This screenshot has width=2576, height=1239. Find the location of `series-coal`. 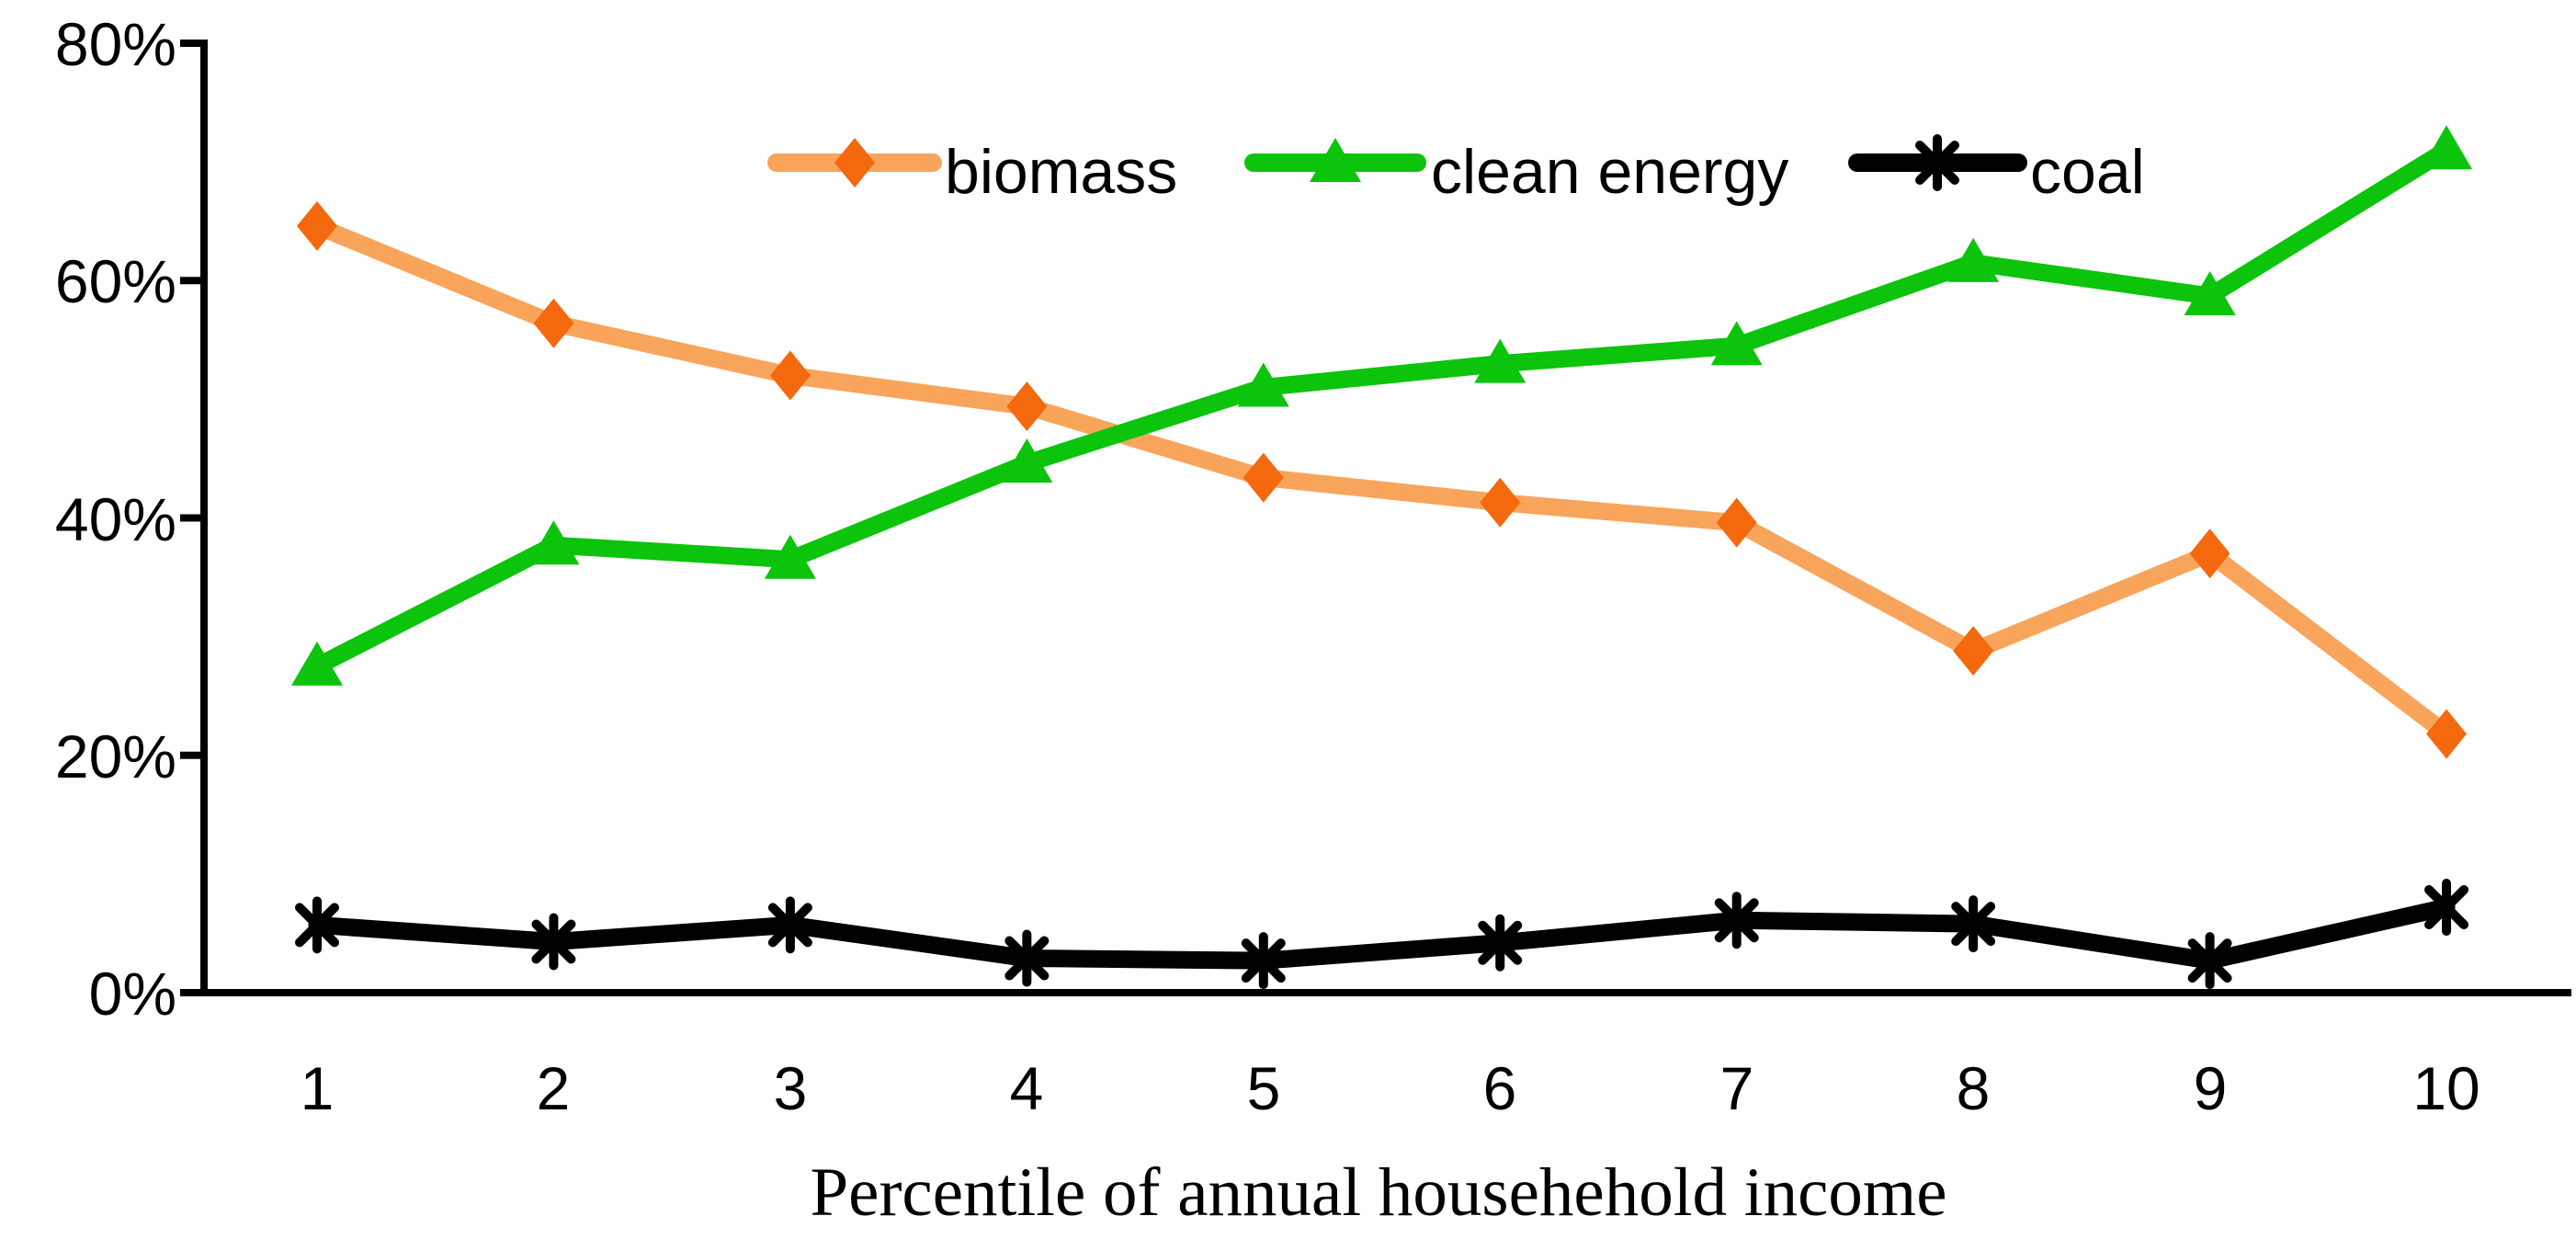

series-coal is located at coordinates (1382, 934).